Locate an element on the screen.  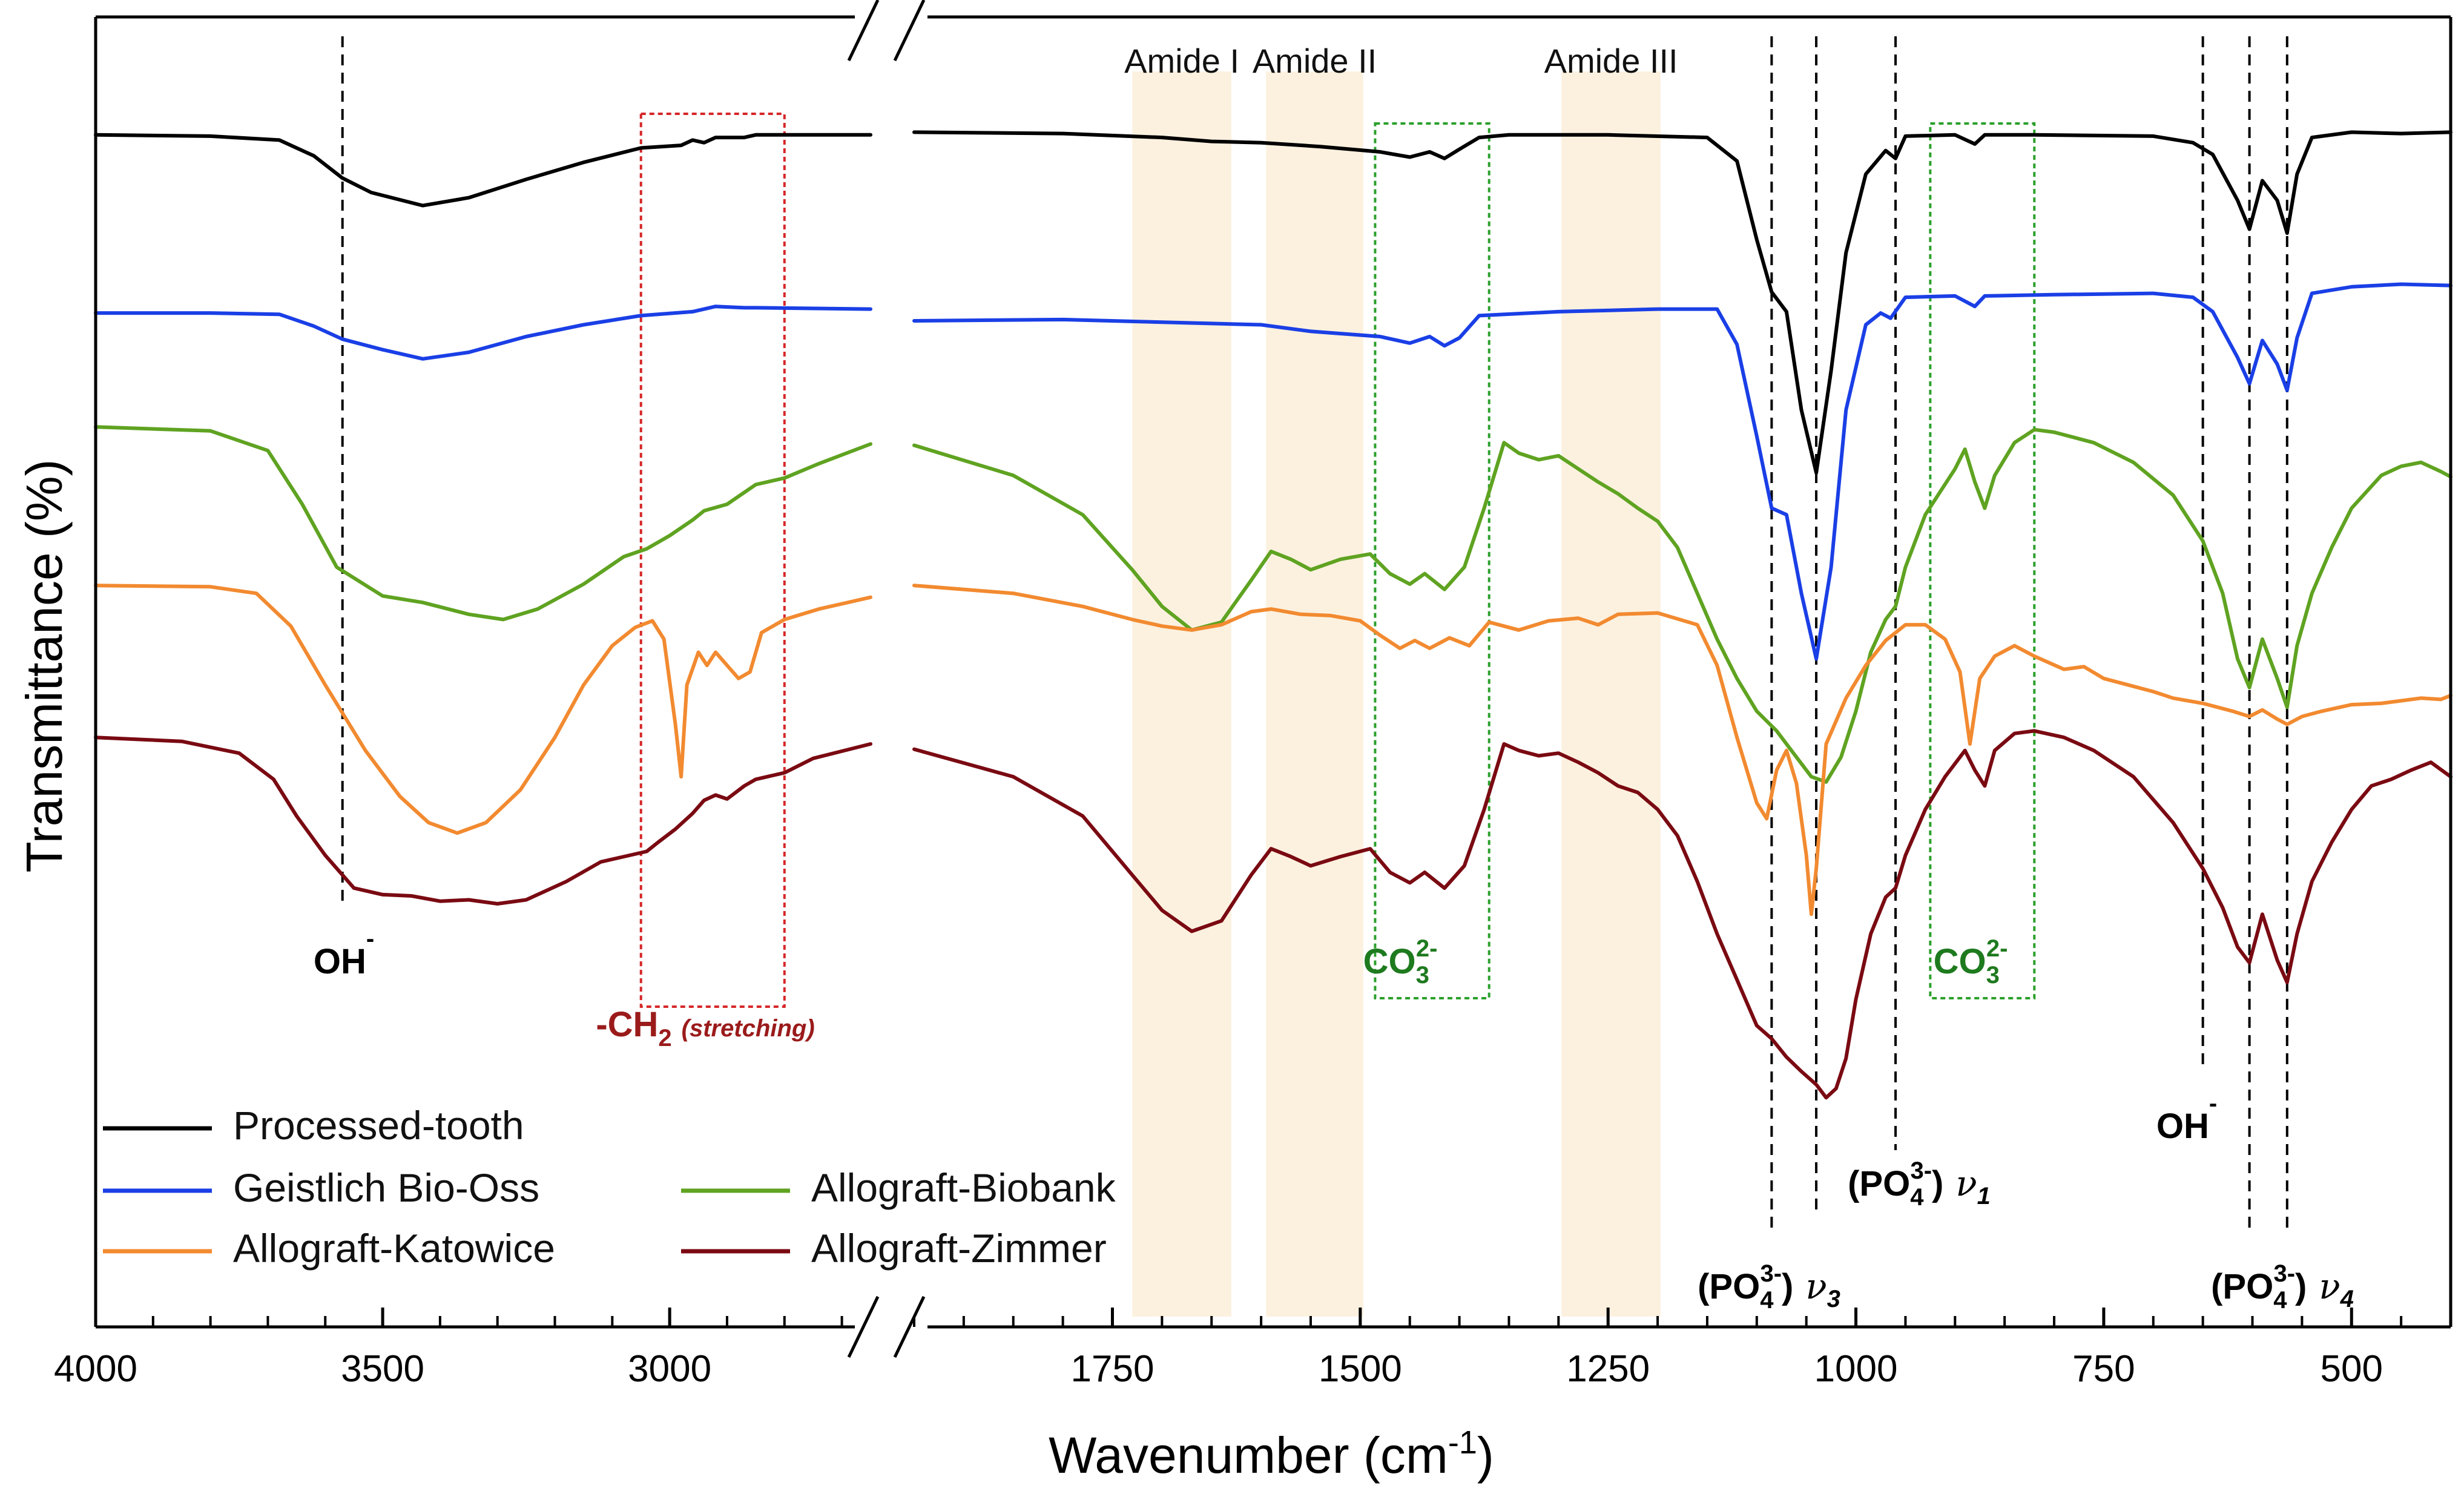
co3_b-box is located at coordinates (1982, 560).